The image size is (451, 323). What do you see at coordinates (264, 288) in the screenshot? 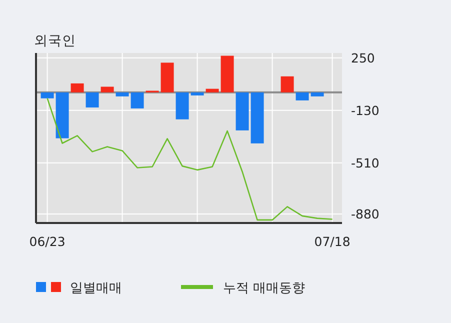
I see `legend-label: 누적 매매동향` at bounding box center [264, 288].